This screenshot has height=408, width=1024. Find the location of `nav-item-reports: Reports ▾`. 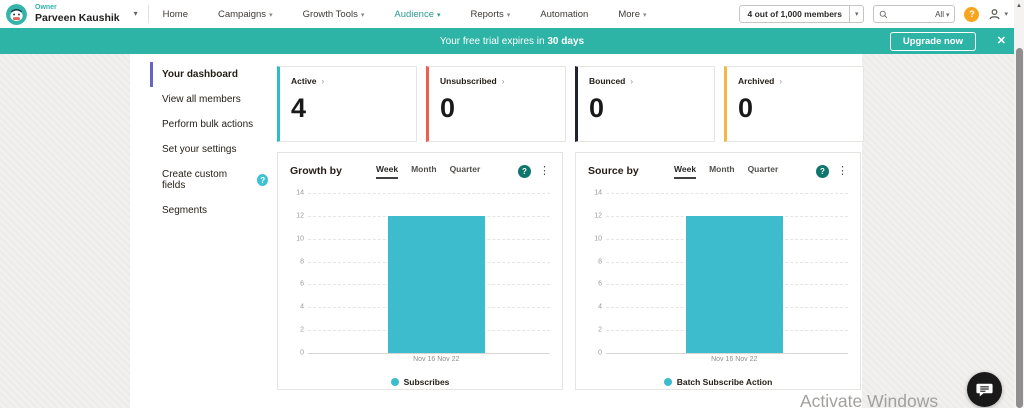

nav-item-reports: Reports ▾ is located at coordinates (490, 14).